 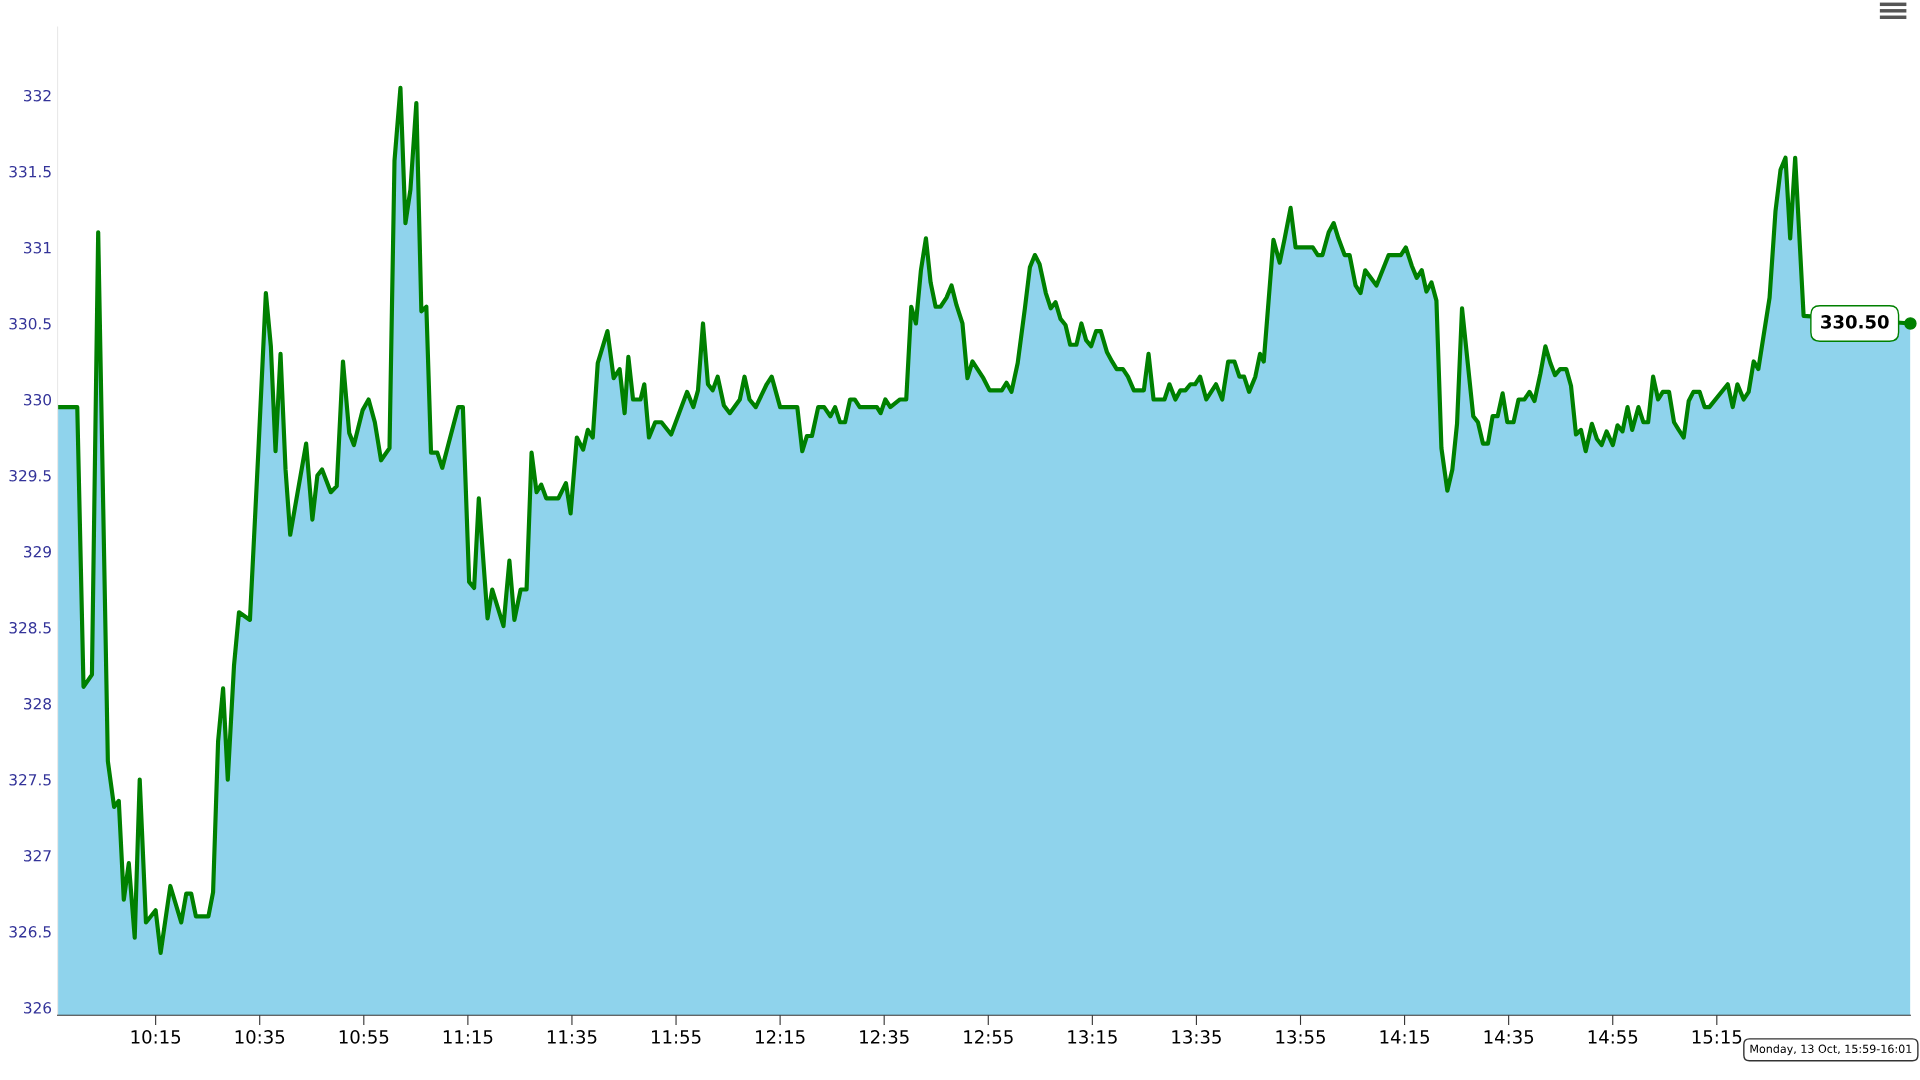 I want to click on x-tick-label: 12:15, so click(x=780, y=1037).